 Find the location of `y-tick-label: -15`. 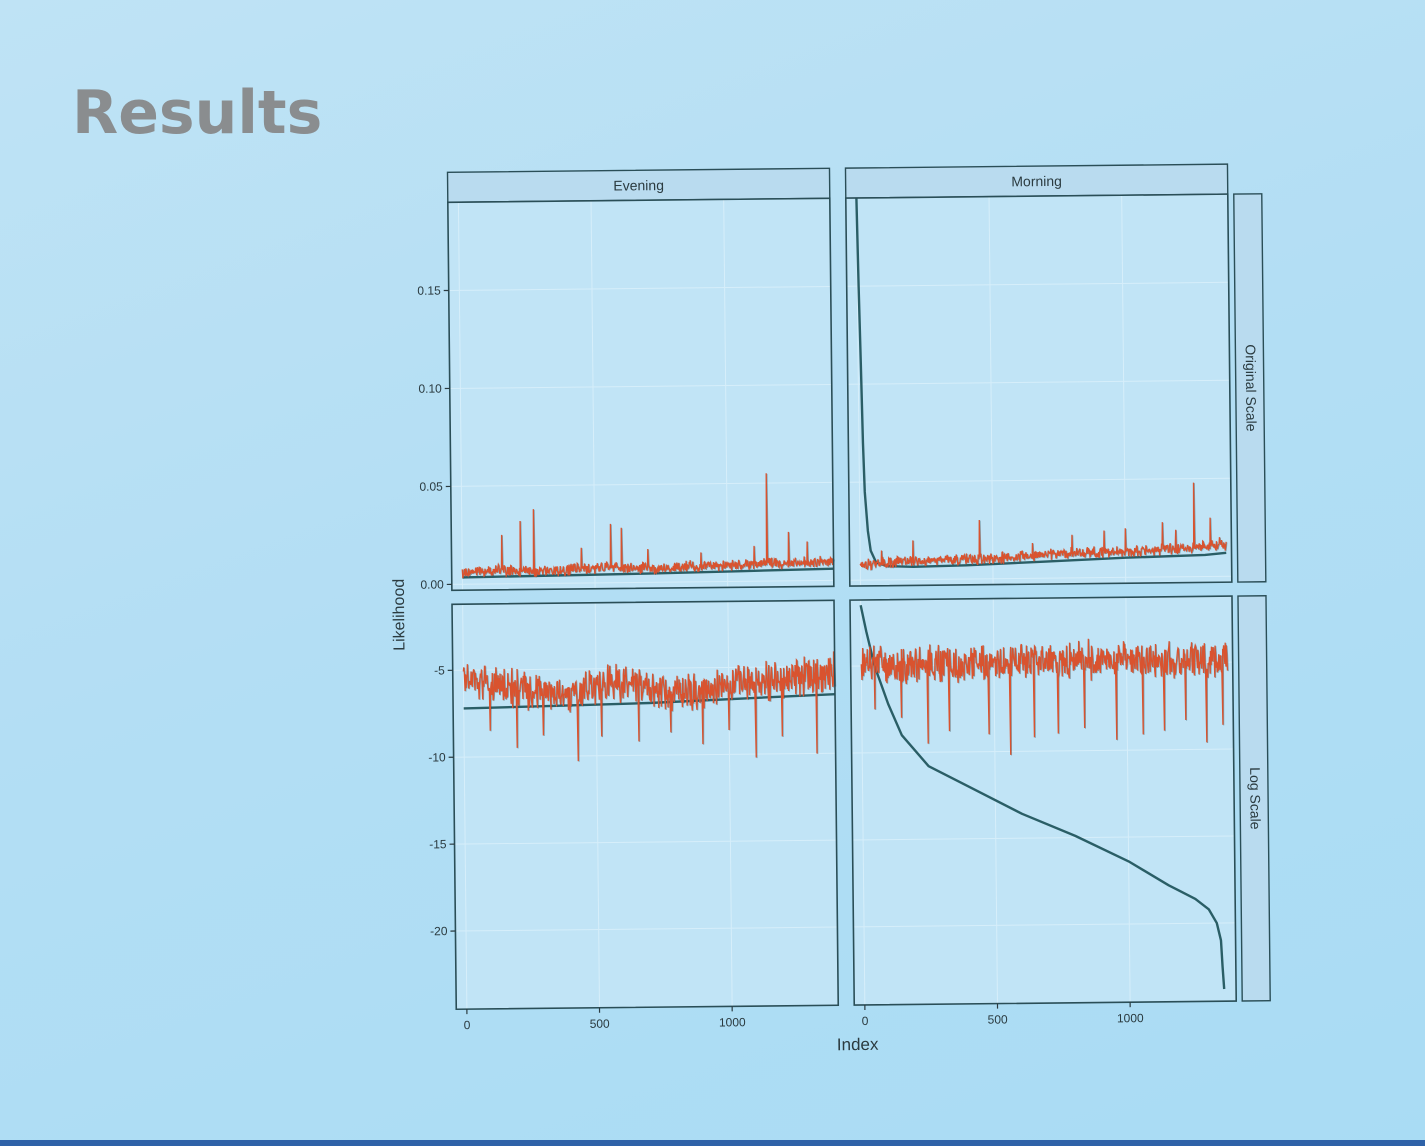

y-tick-label: -15 is located at coordinates (438, 844).